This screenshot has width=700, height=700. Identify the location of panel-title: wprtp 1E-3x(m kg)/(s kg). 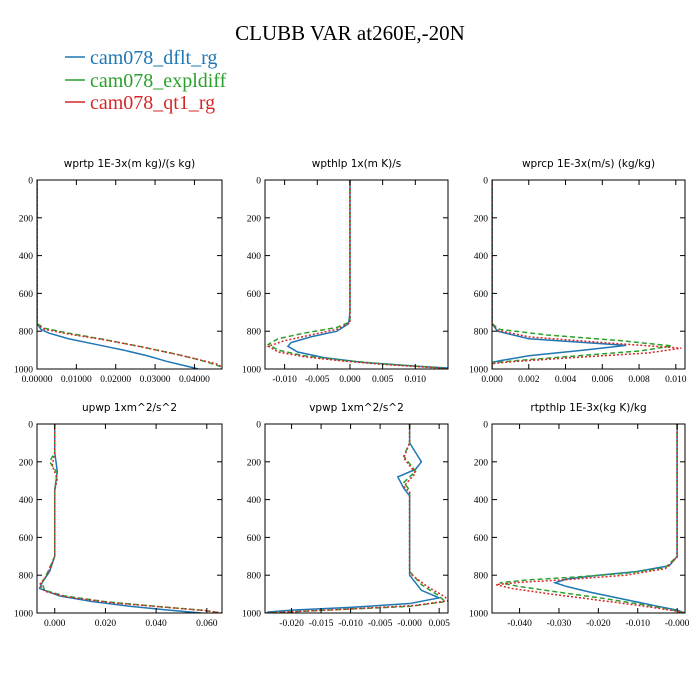
(129, 164).